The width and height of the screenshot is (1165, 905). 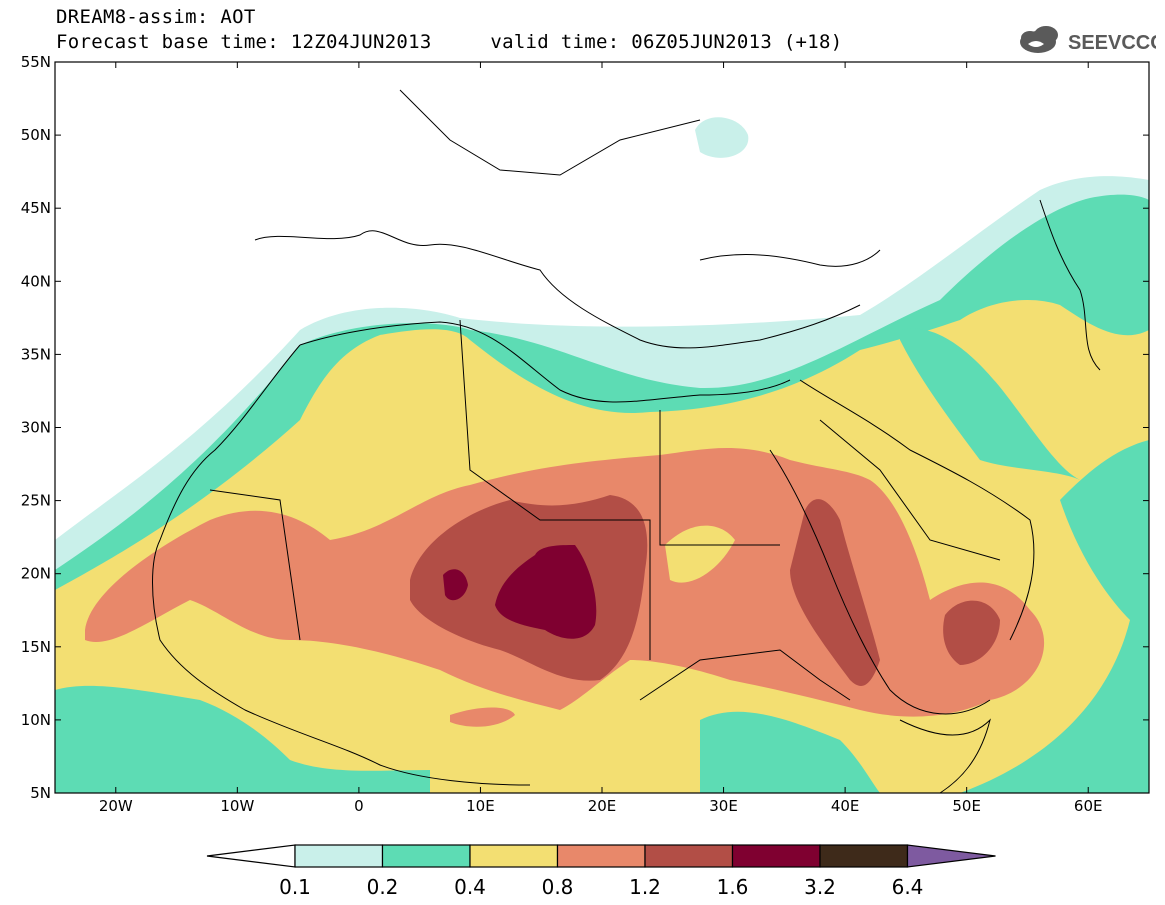 I want to click on lat-label: 50N, so click(x=36, y=135).